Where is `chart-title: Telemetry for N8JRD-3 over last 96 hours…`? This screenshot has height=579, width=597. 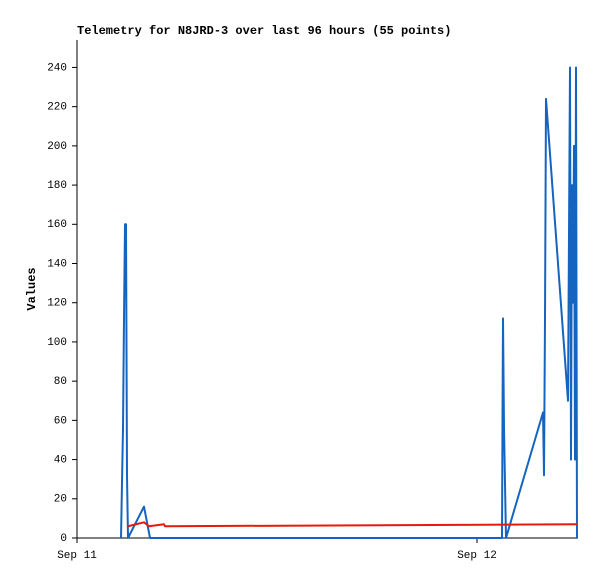 chart-title: Telemetry for N8JRD-3 over last 96 hours… is located at coordinates (264, 31).